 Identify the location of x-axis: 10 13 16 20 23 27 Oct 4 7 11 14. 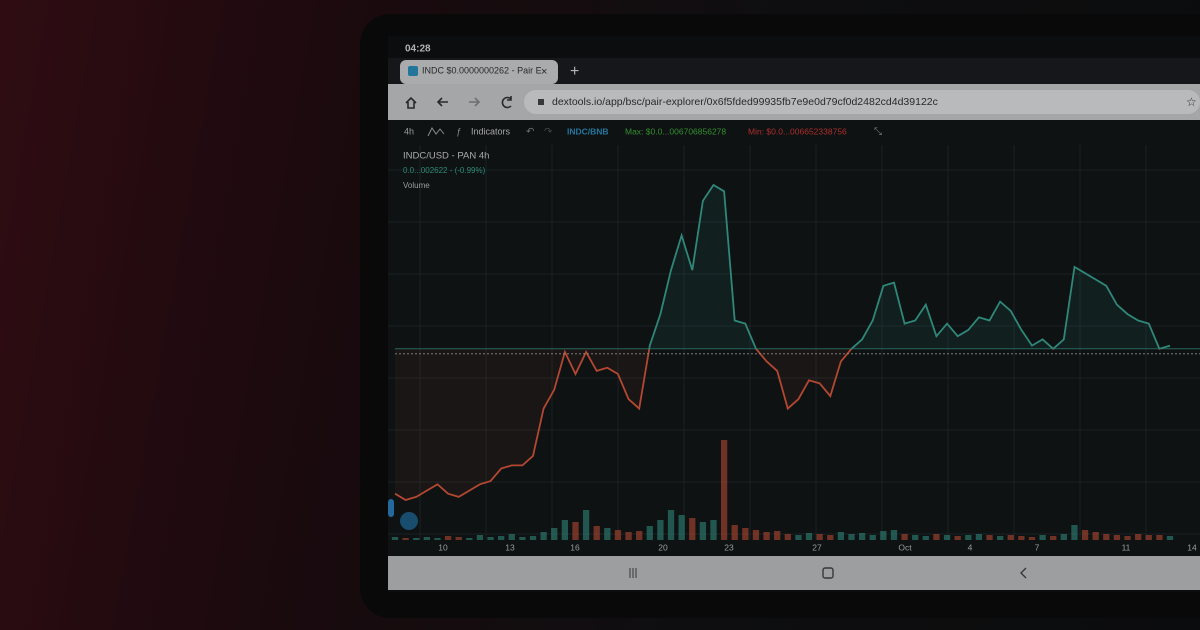
(817, 547).